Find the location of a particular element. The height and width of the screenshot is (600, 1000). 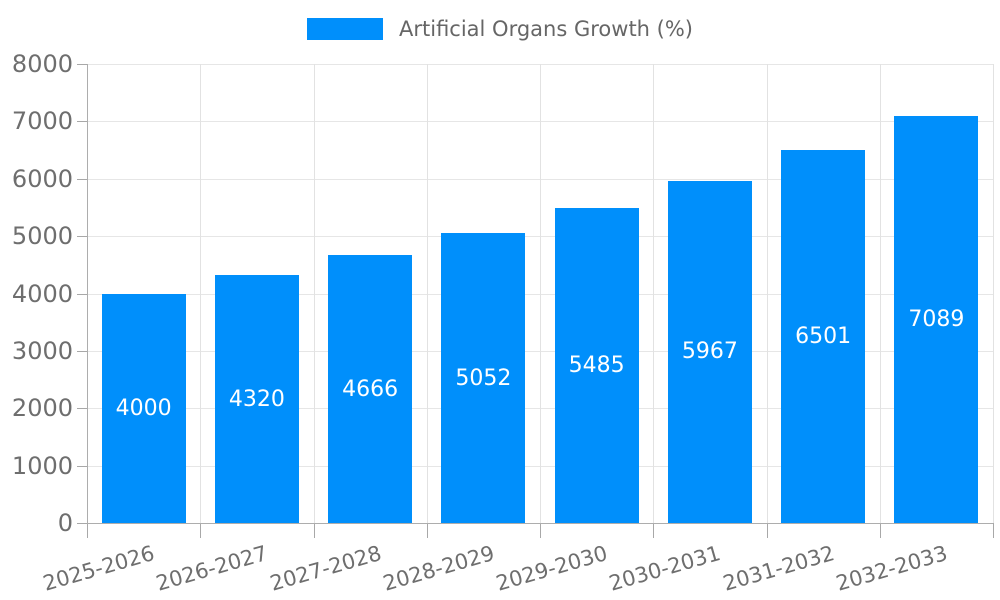

bar-value-label: 5967 is located at coordinates (709, 352).